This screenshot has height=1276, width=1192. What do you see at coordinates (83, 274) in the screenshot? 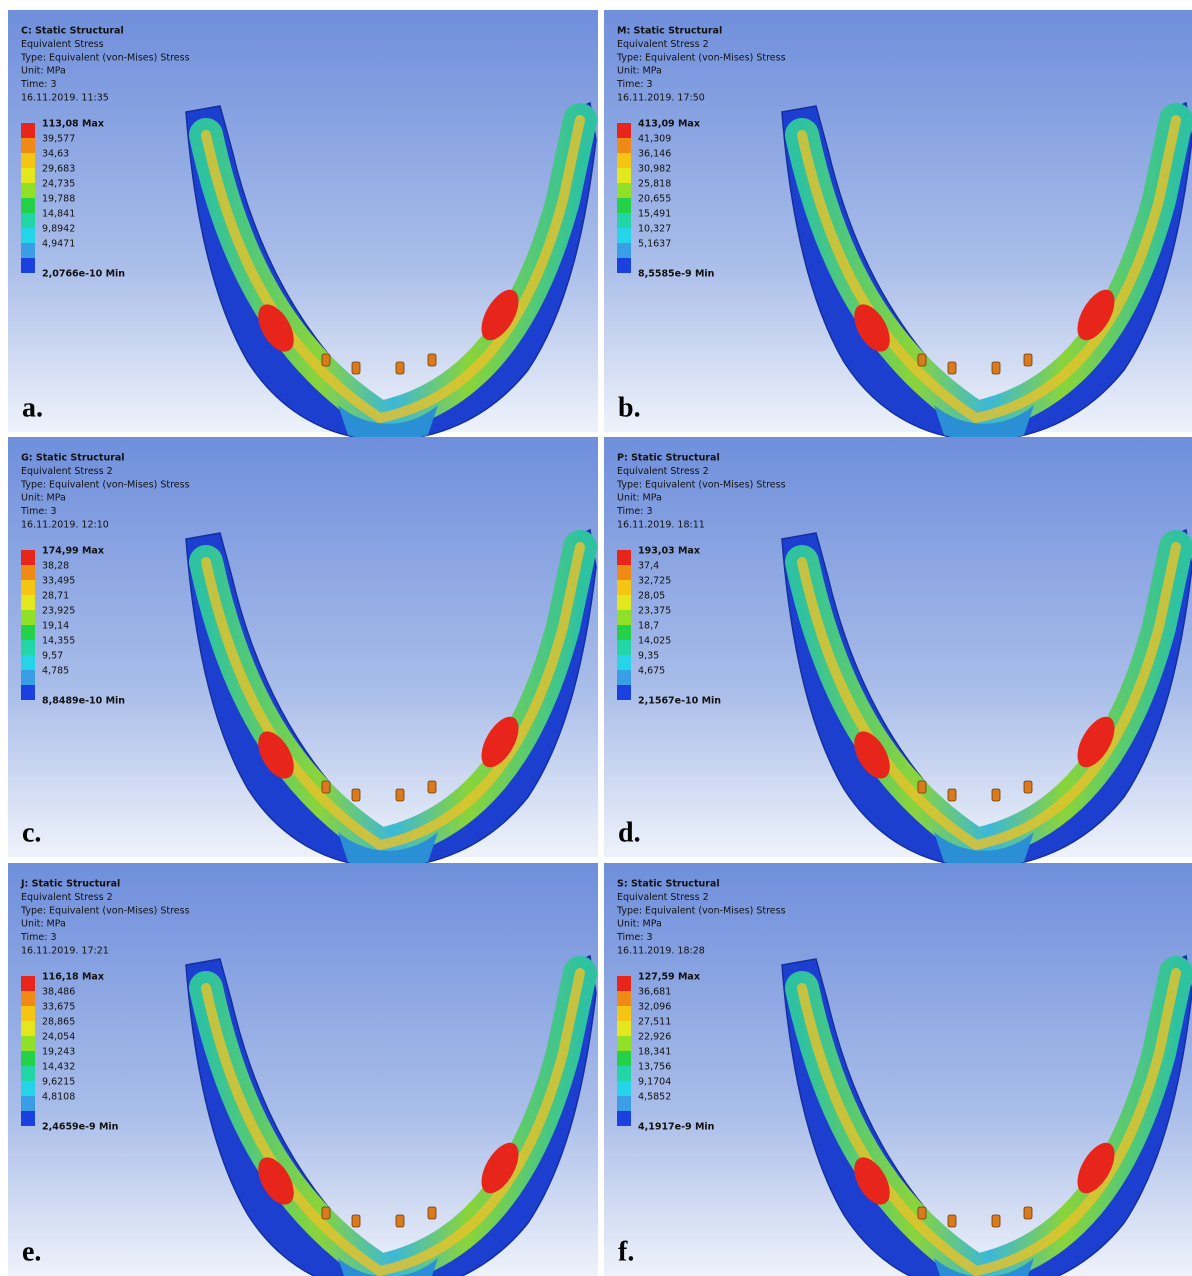
I see `legend-min: 2,0766e-10 Min` at bounding box center [83, 274].